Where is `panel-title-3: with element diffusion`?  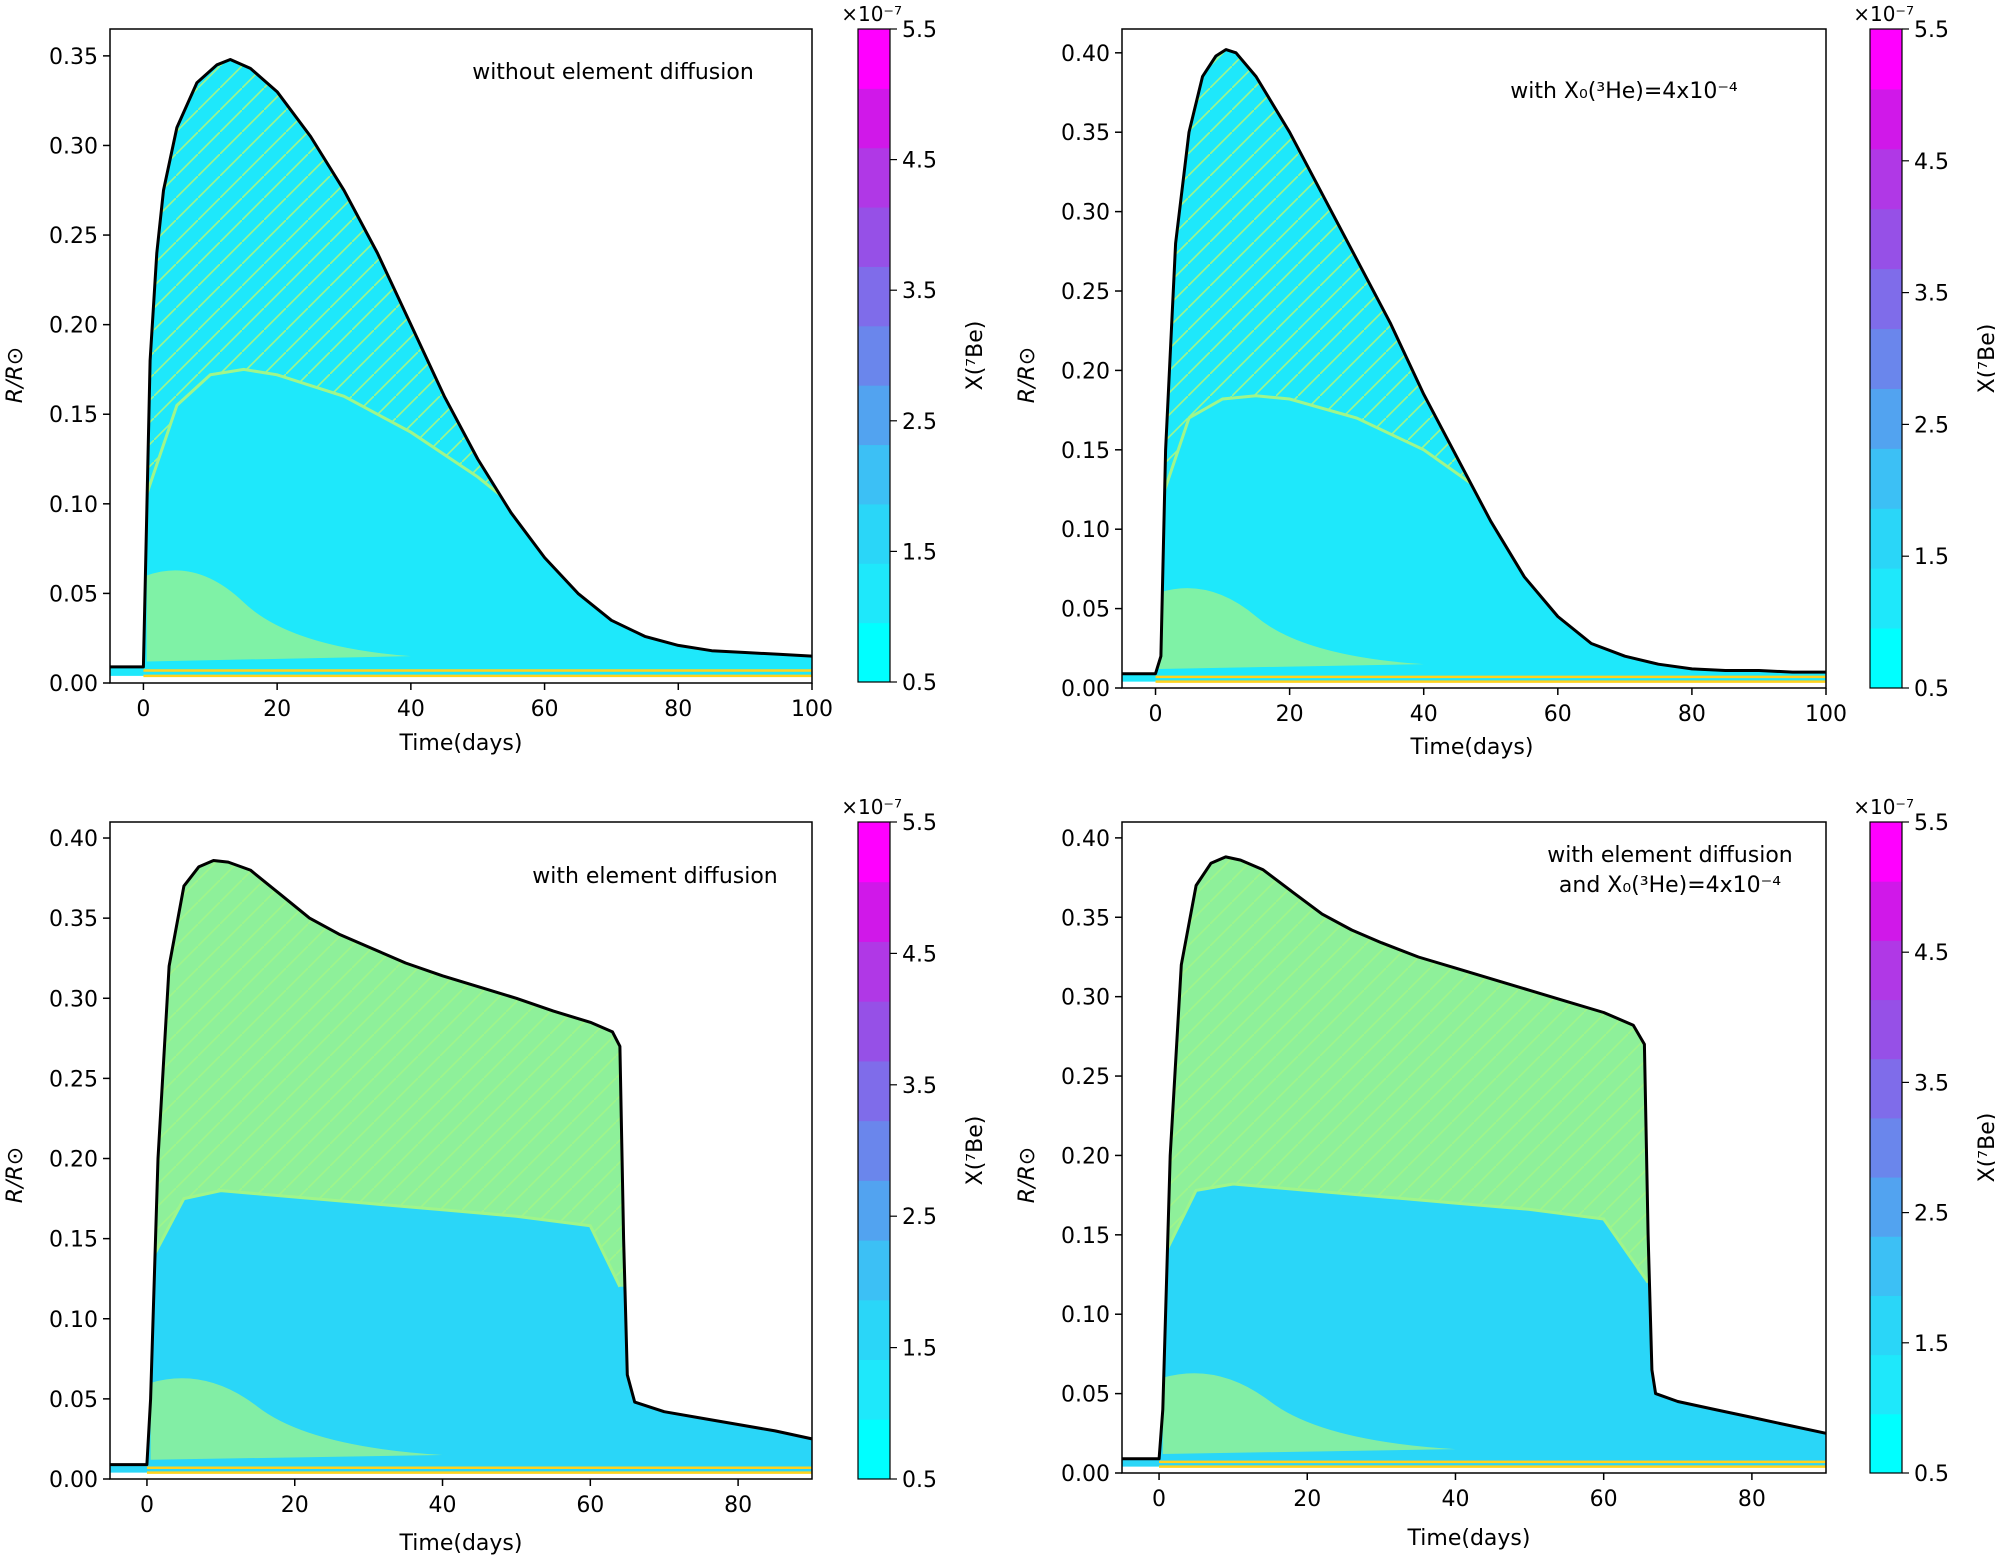
panel-title-3: with element diffusion is located at coordinates (655, 876).